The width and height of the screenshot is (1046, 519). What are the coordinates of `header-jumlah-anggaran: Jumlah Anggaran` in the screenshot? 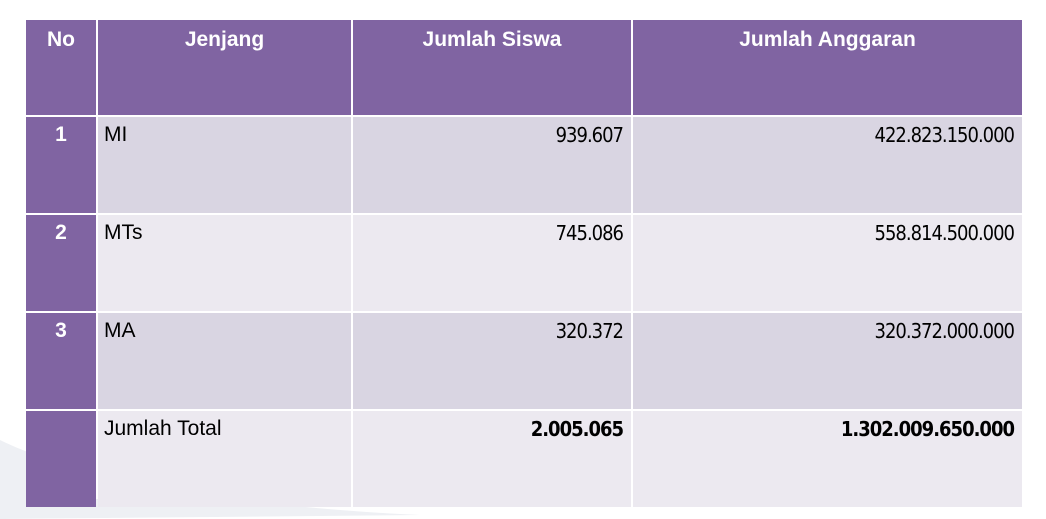 It's located at (827, 67).